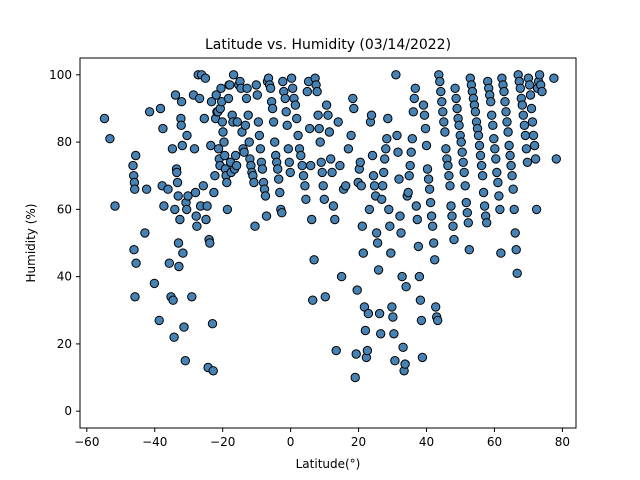  What do you see at coordinates (68, 411) in the screenshot?
I see `y-tick-label: 0` at bounding box center [68, 411].